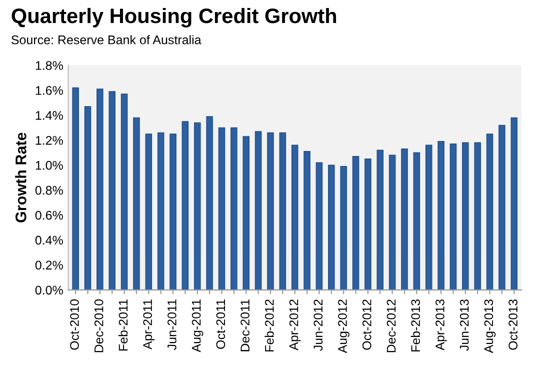 The height and width of the screenshot is (384, 546). Describe the element at coordinates (295, 325) in the screenshot. I see `x-tick-label: Apr-2012` at that location.